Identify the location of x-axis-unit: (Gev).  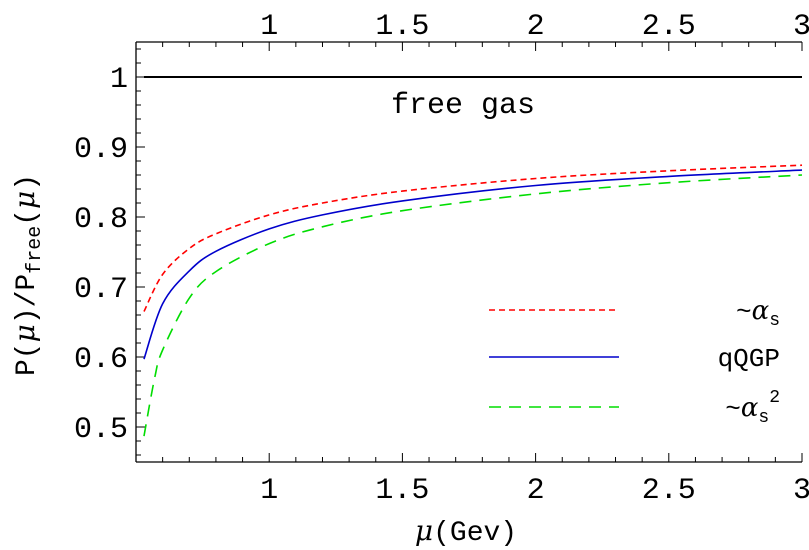
(475, 533).